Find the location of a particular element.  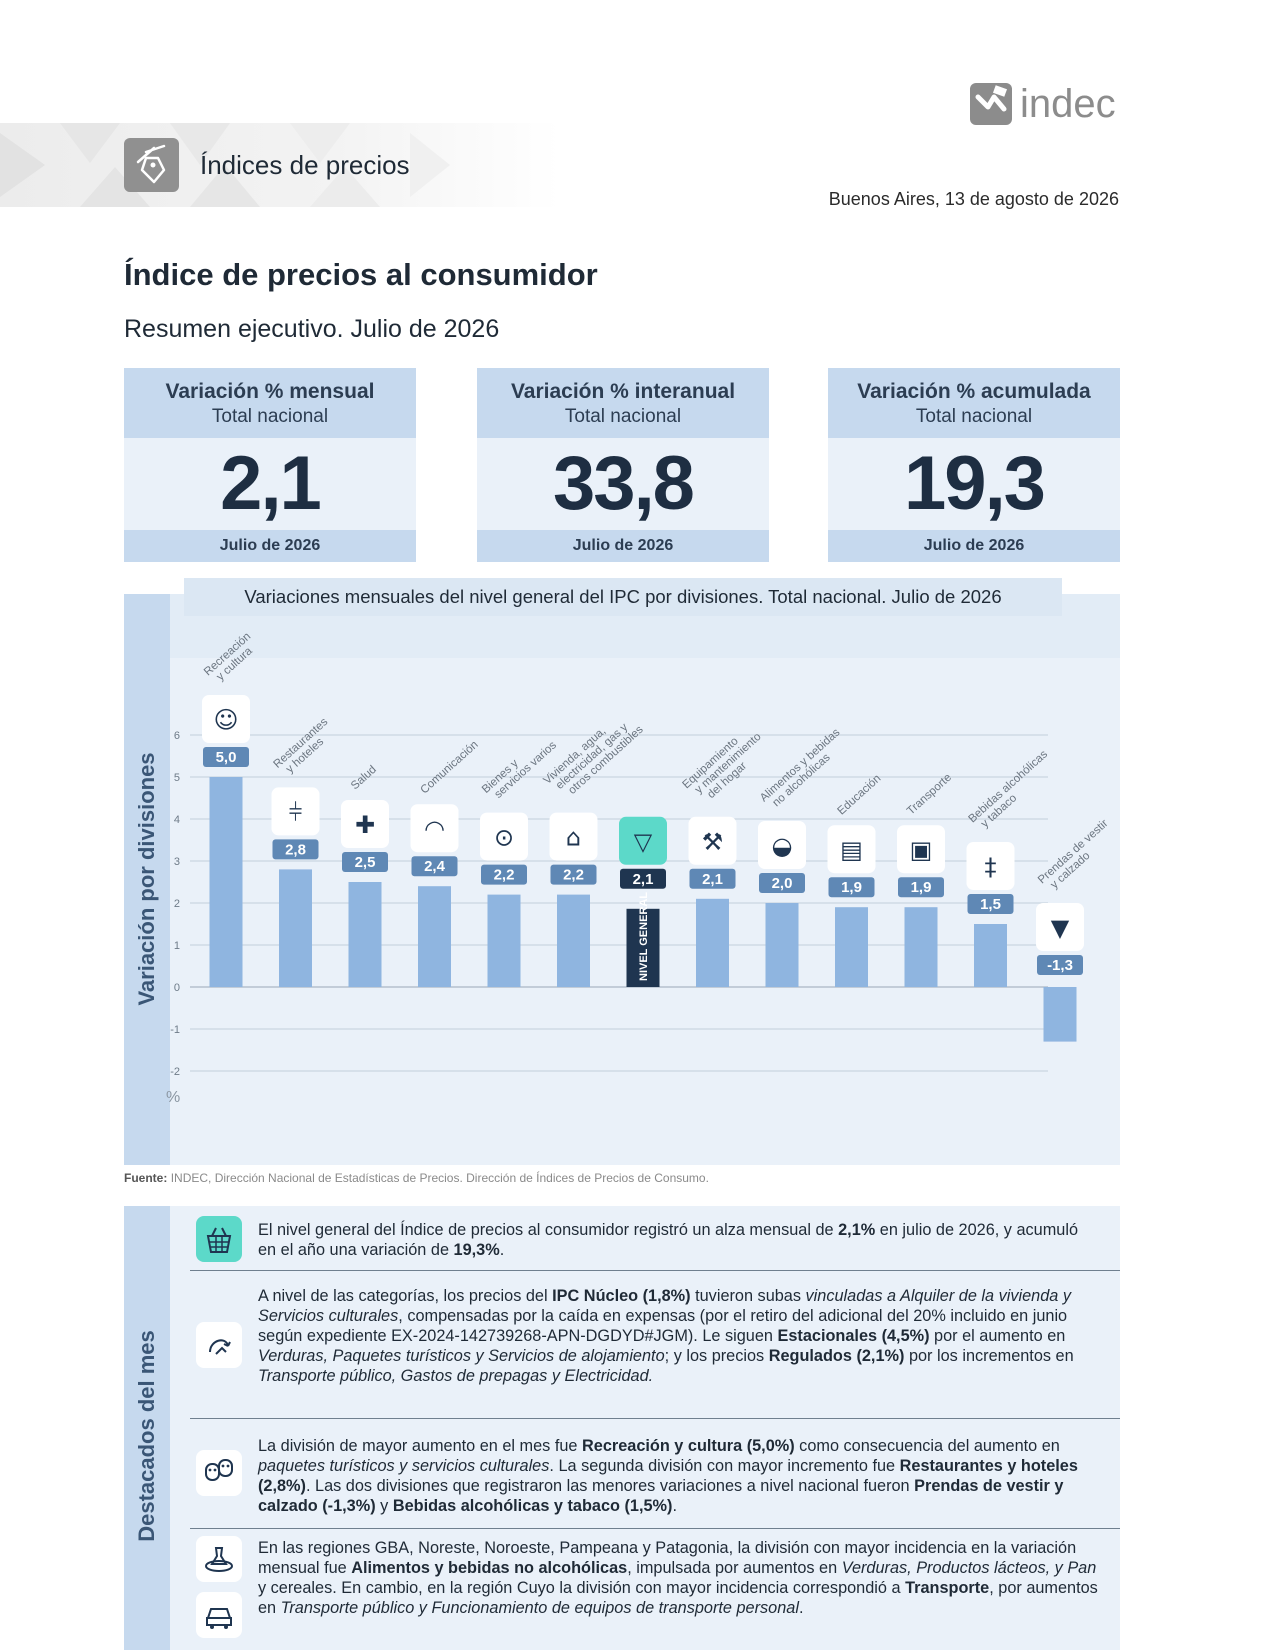

indec-logo: indec is located at coordinates (1043, 104).